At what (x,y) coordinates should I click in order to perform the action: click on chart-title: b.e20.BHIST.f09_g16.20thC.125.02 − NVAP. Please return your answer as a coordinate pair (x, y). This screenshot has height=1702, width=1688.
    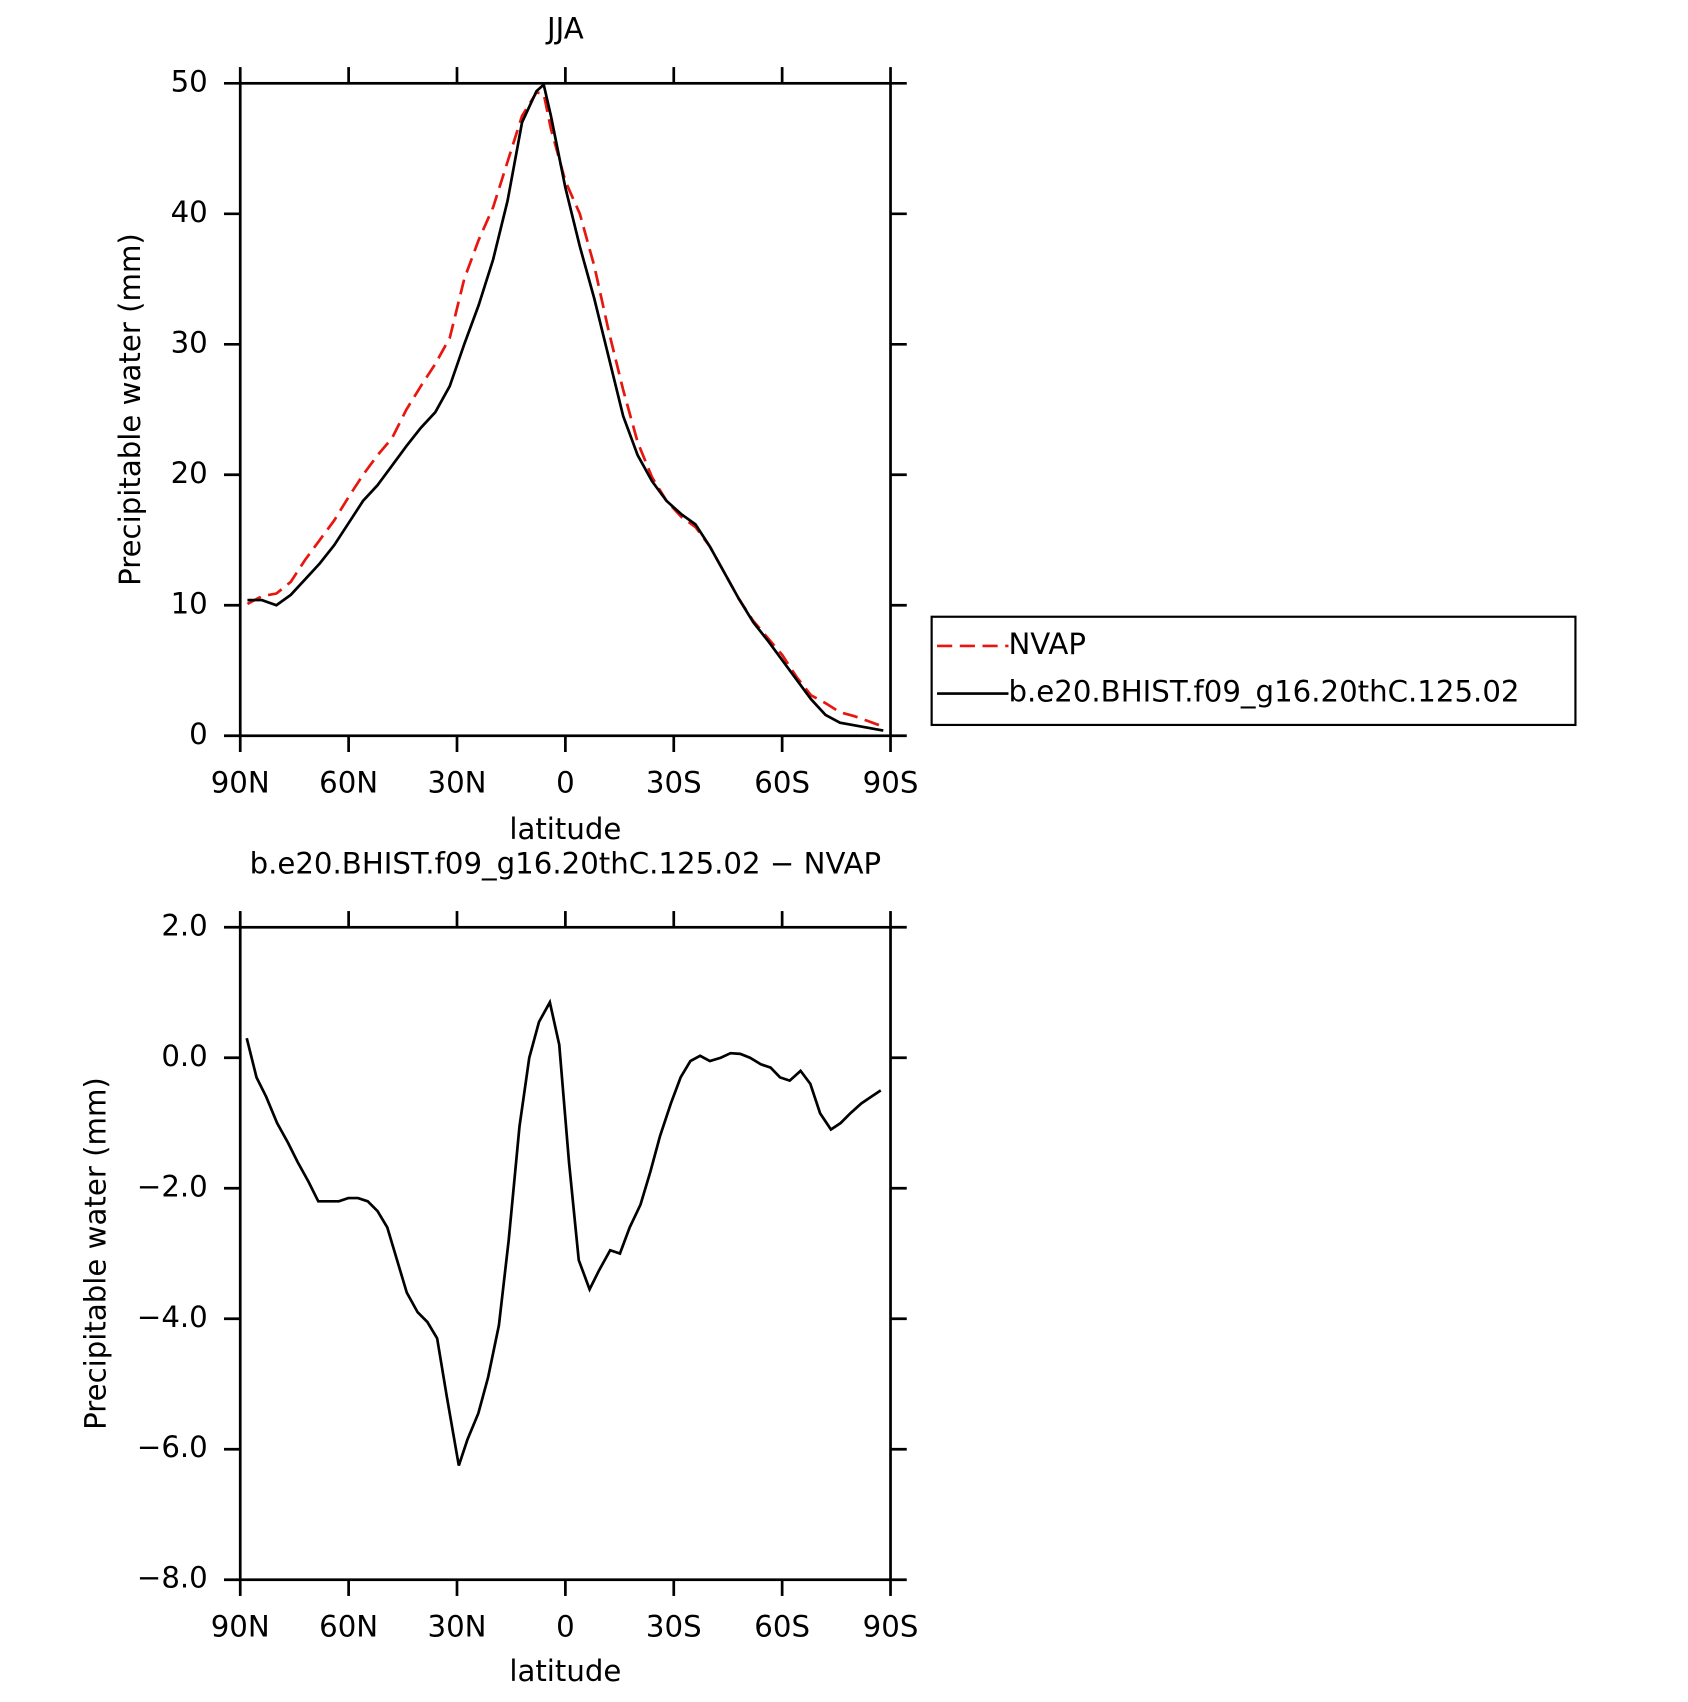
    Looking at the image, I should click on (566, 864).